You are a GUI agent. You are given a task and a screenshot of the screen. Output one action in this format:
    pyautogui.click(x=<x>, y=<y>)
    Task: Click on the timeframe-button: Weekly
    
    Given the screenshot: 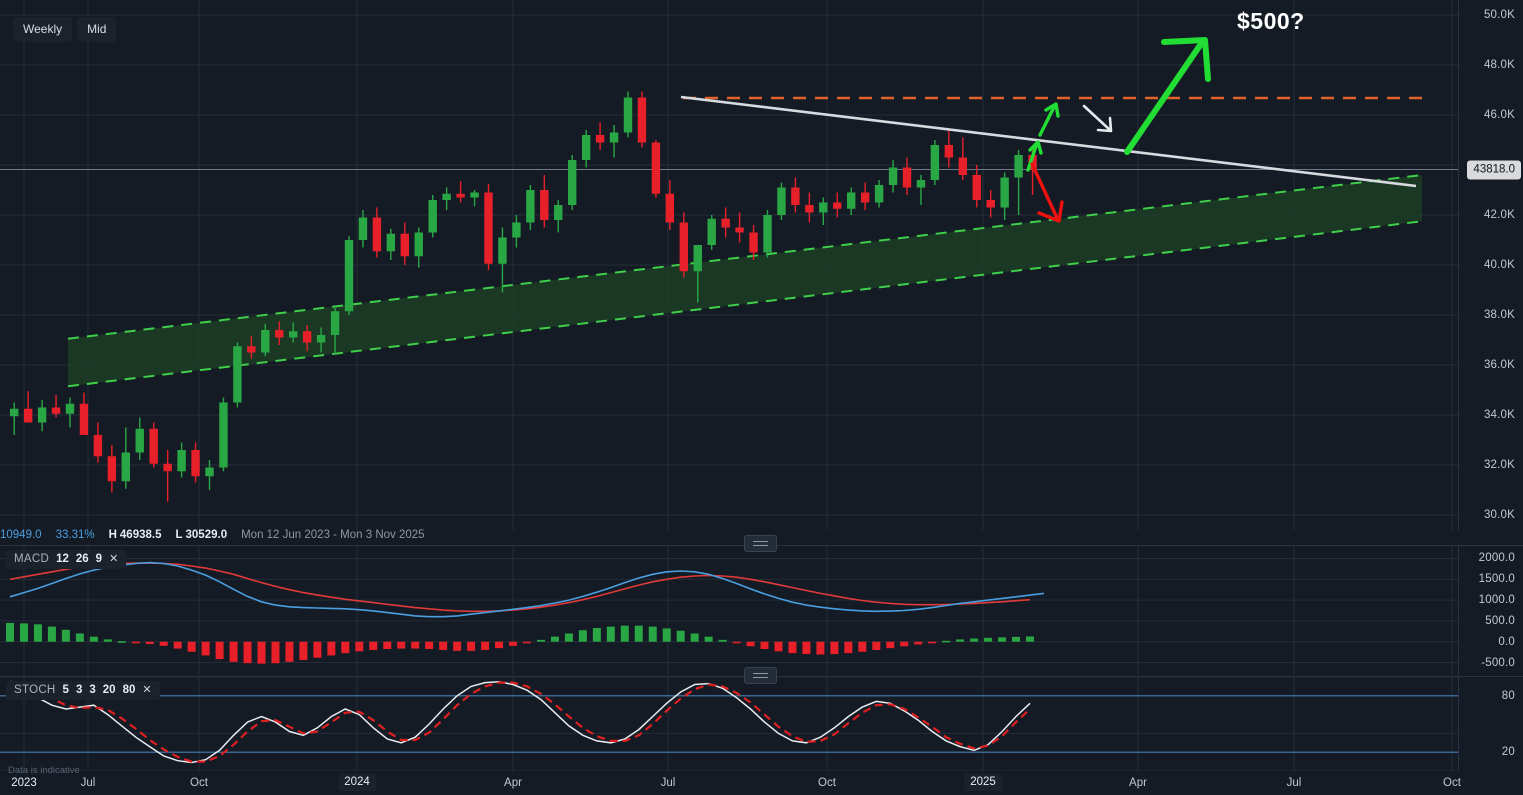 What is the action you would take?
    pyautogui.click(x=43, y=29)
    